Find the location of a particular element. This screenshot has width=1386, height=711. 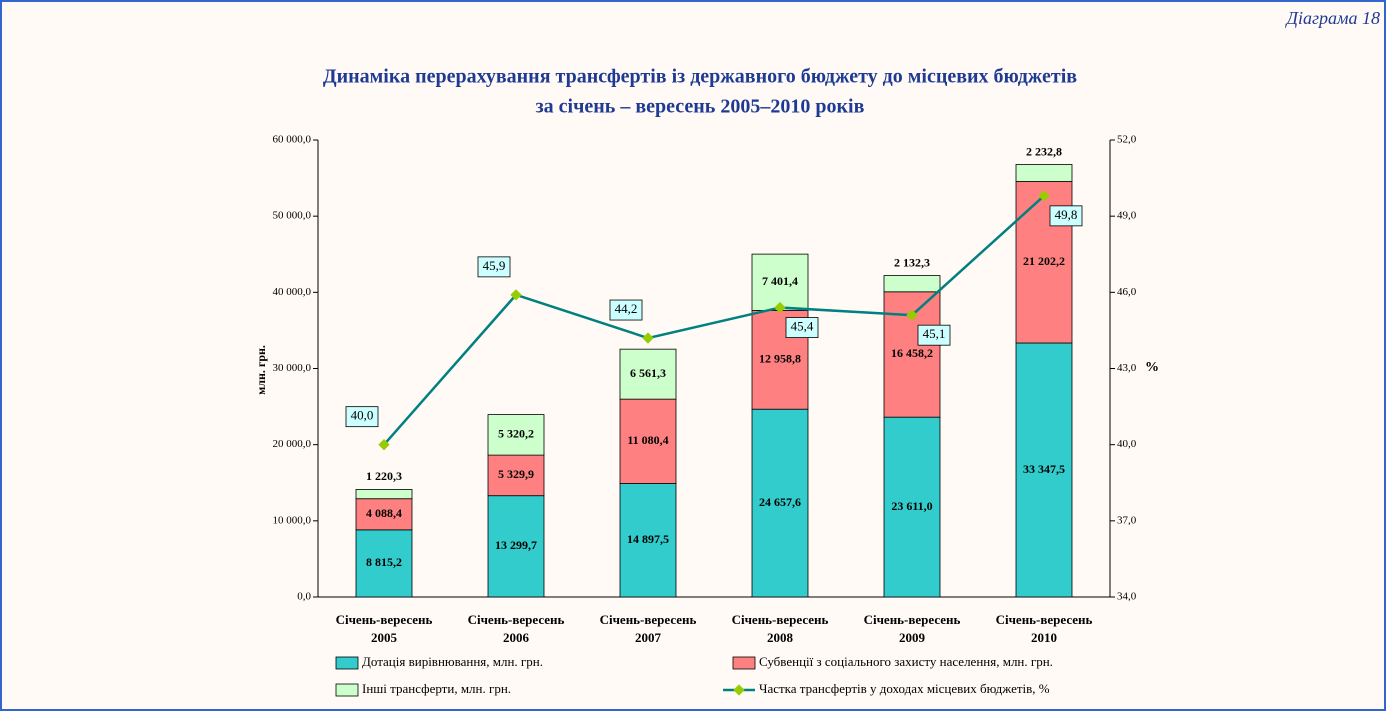

data-label: 2 132,3 is located at coordinates (912, 262).